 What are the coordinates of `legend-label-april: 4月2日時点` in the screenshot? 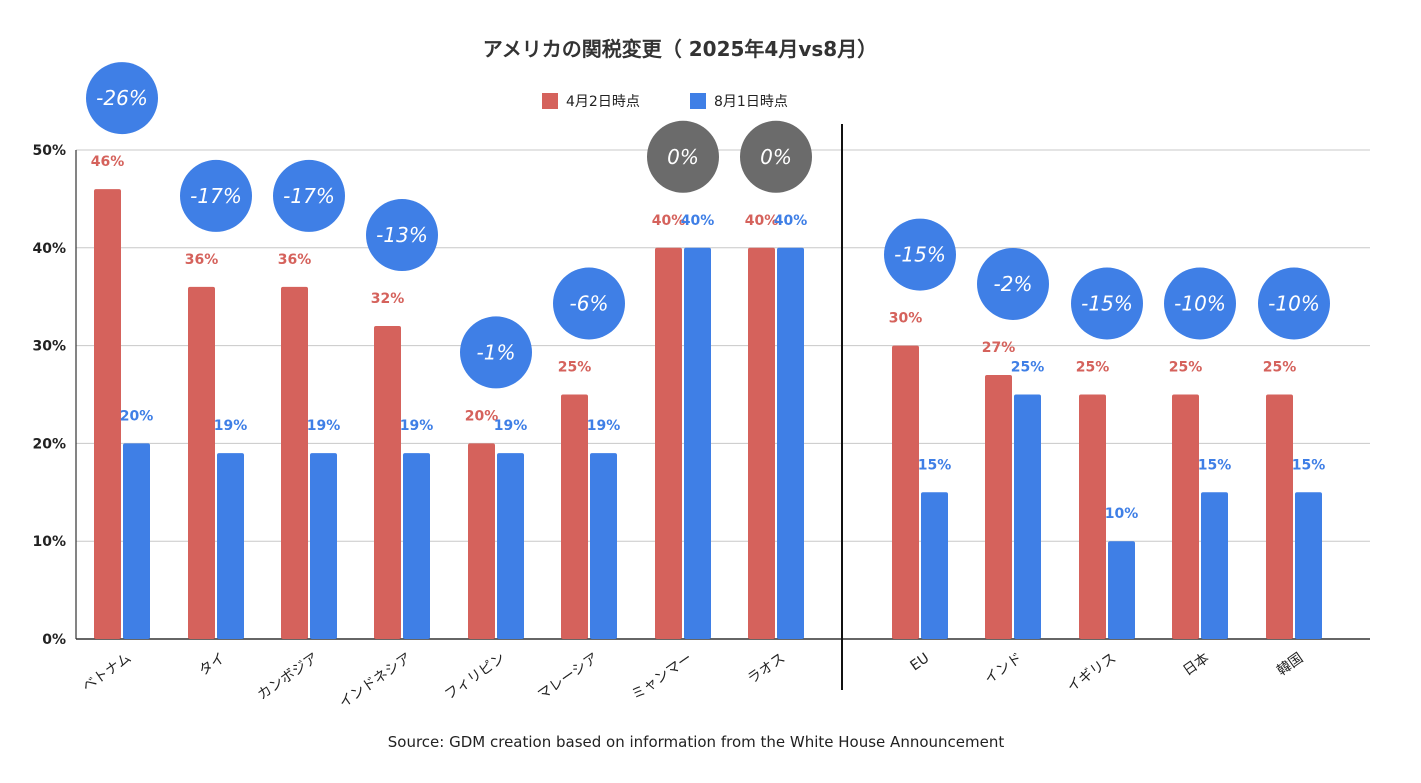 It's located at (603, 102).